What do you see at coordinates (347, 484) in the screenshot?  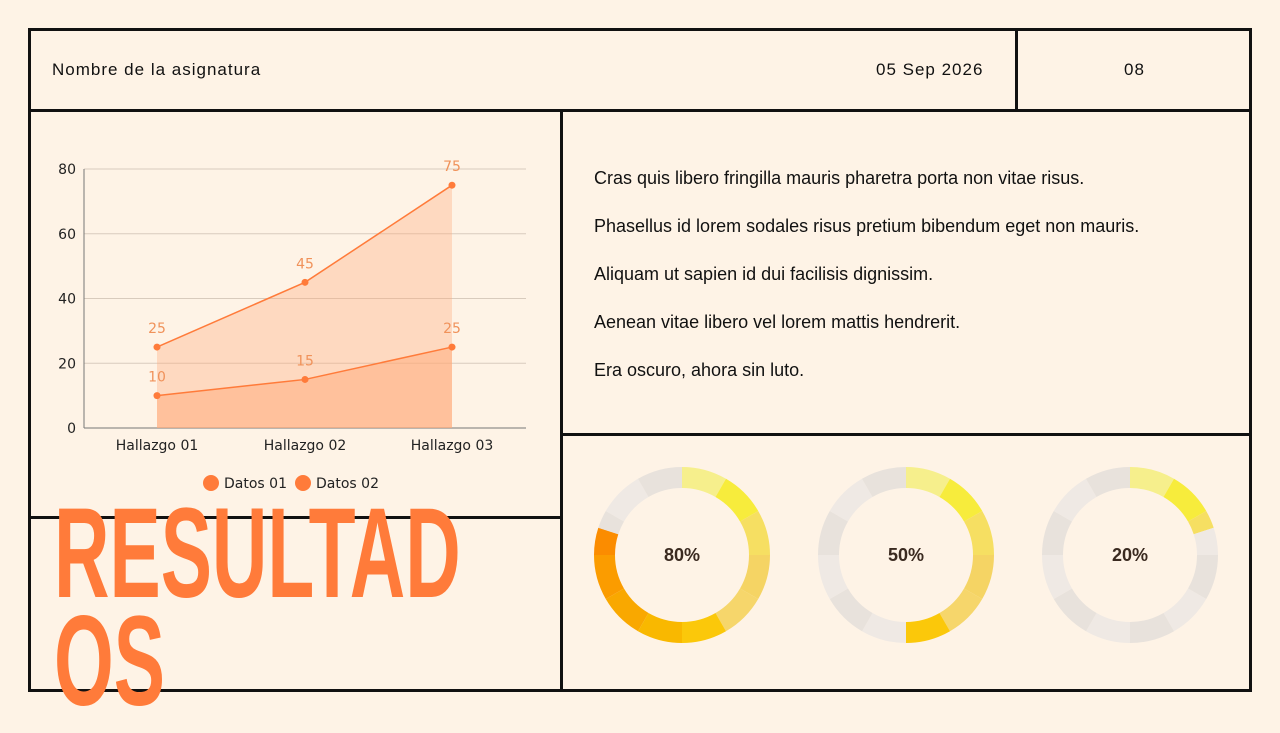 I see `legend-label: Datos 02` at bounding box center [347, 484].